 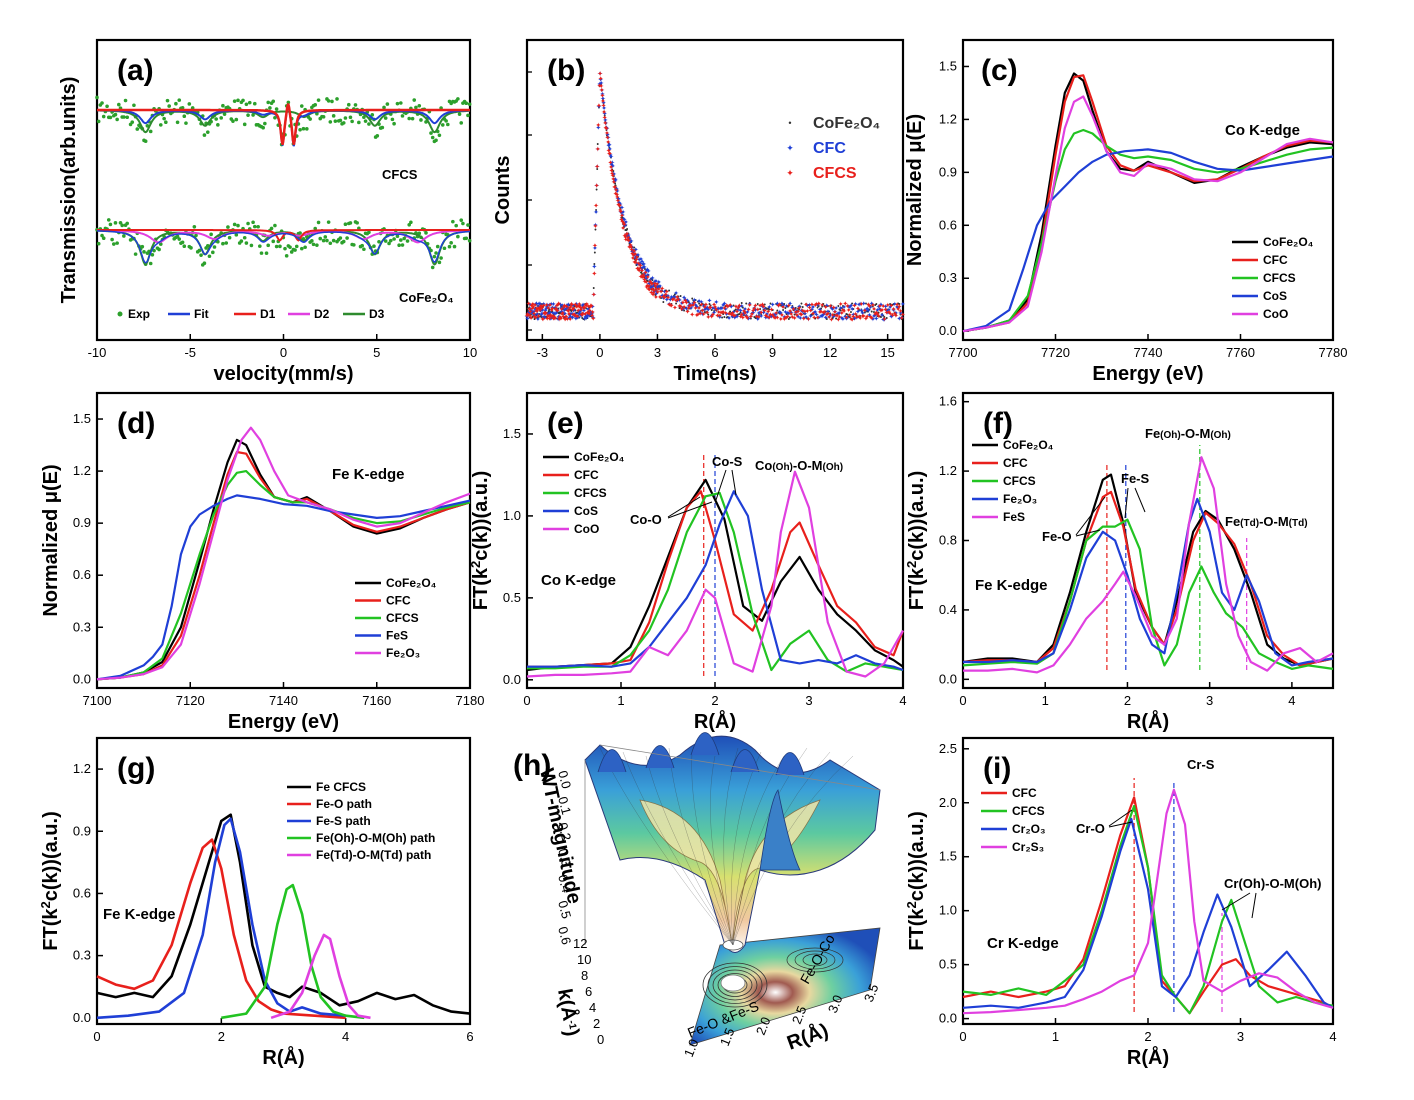 I want to click on legend-entry: FeS, so click(x=1014, y=517).